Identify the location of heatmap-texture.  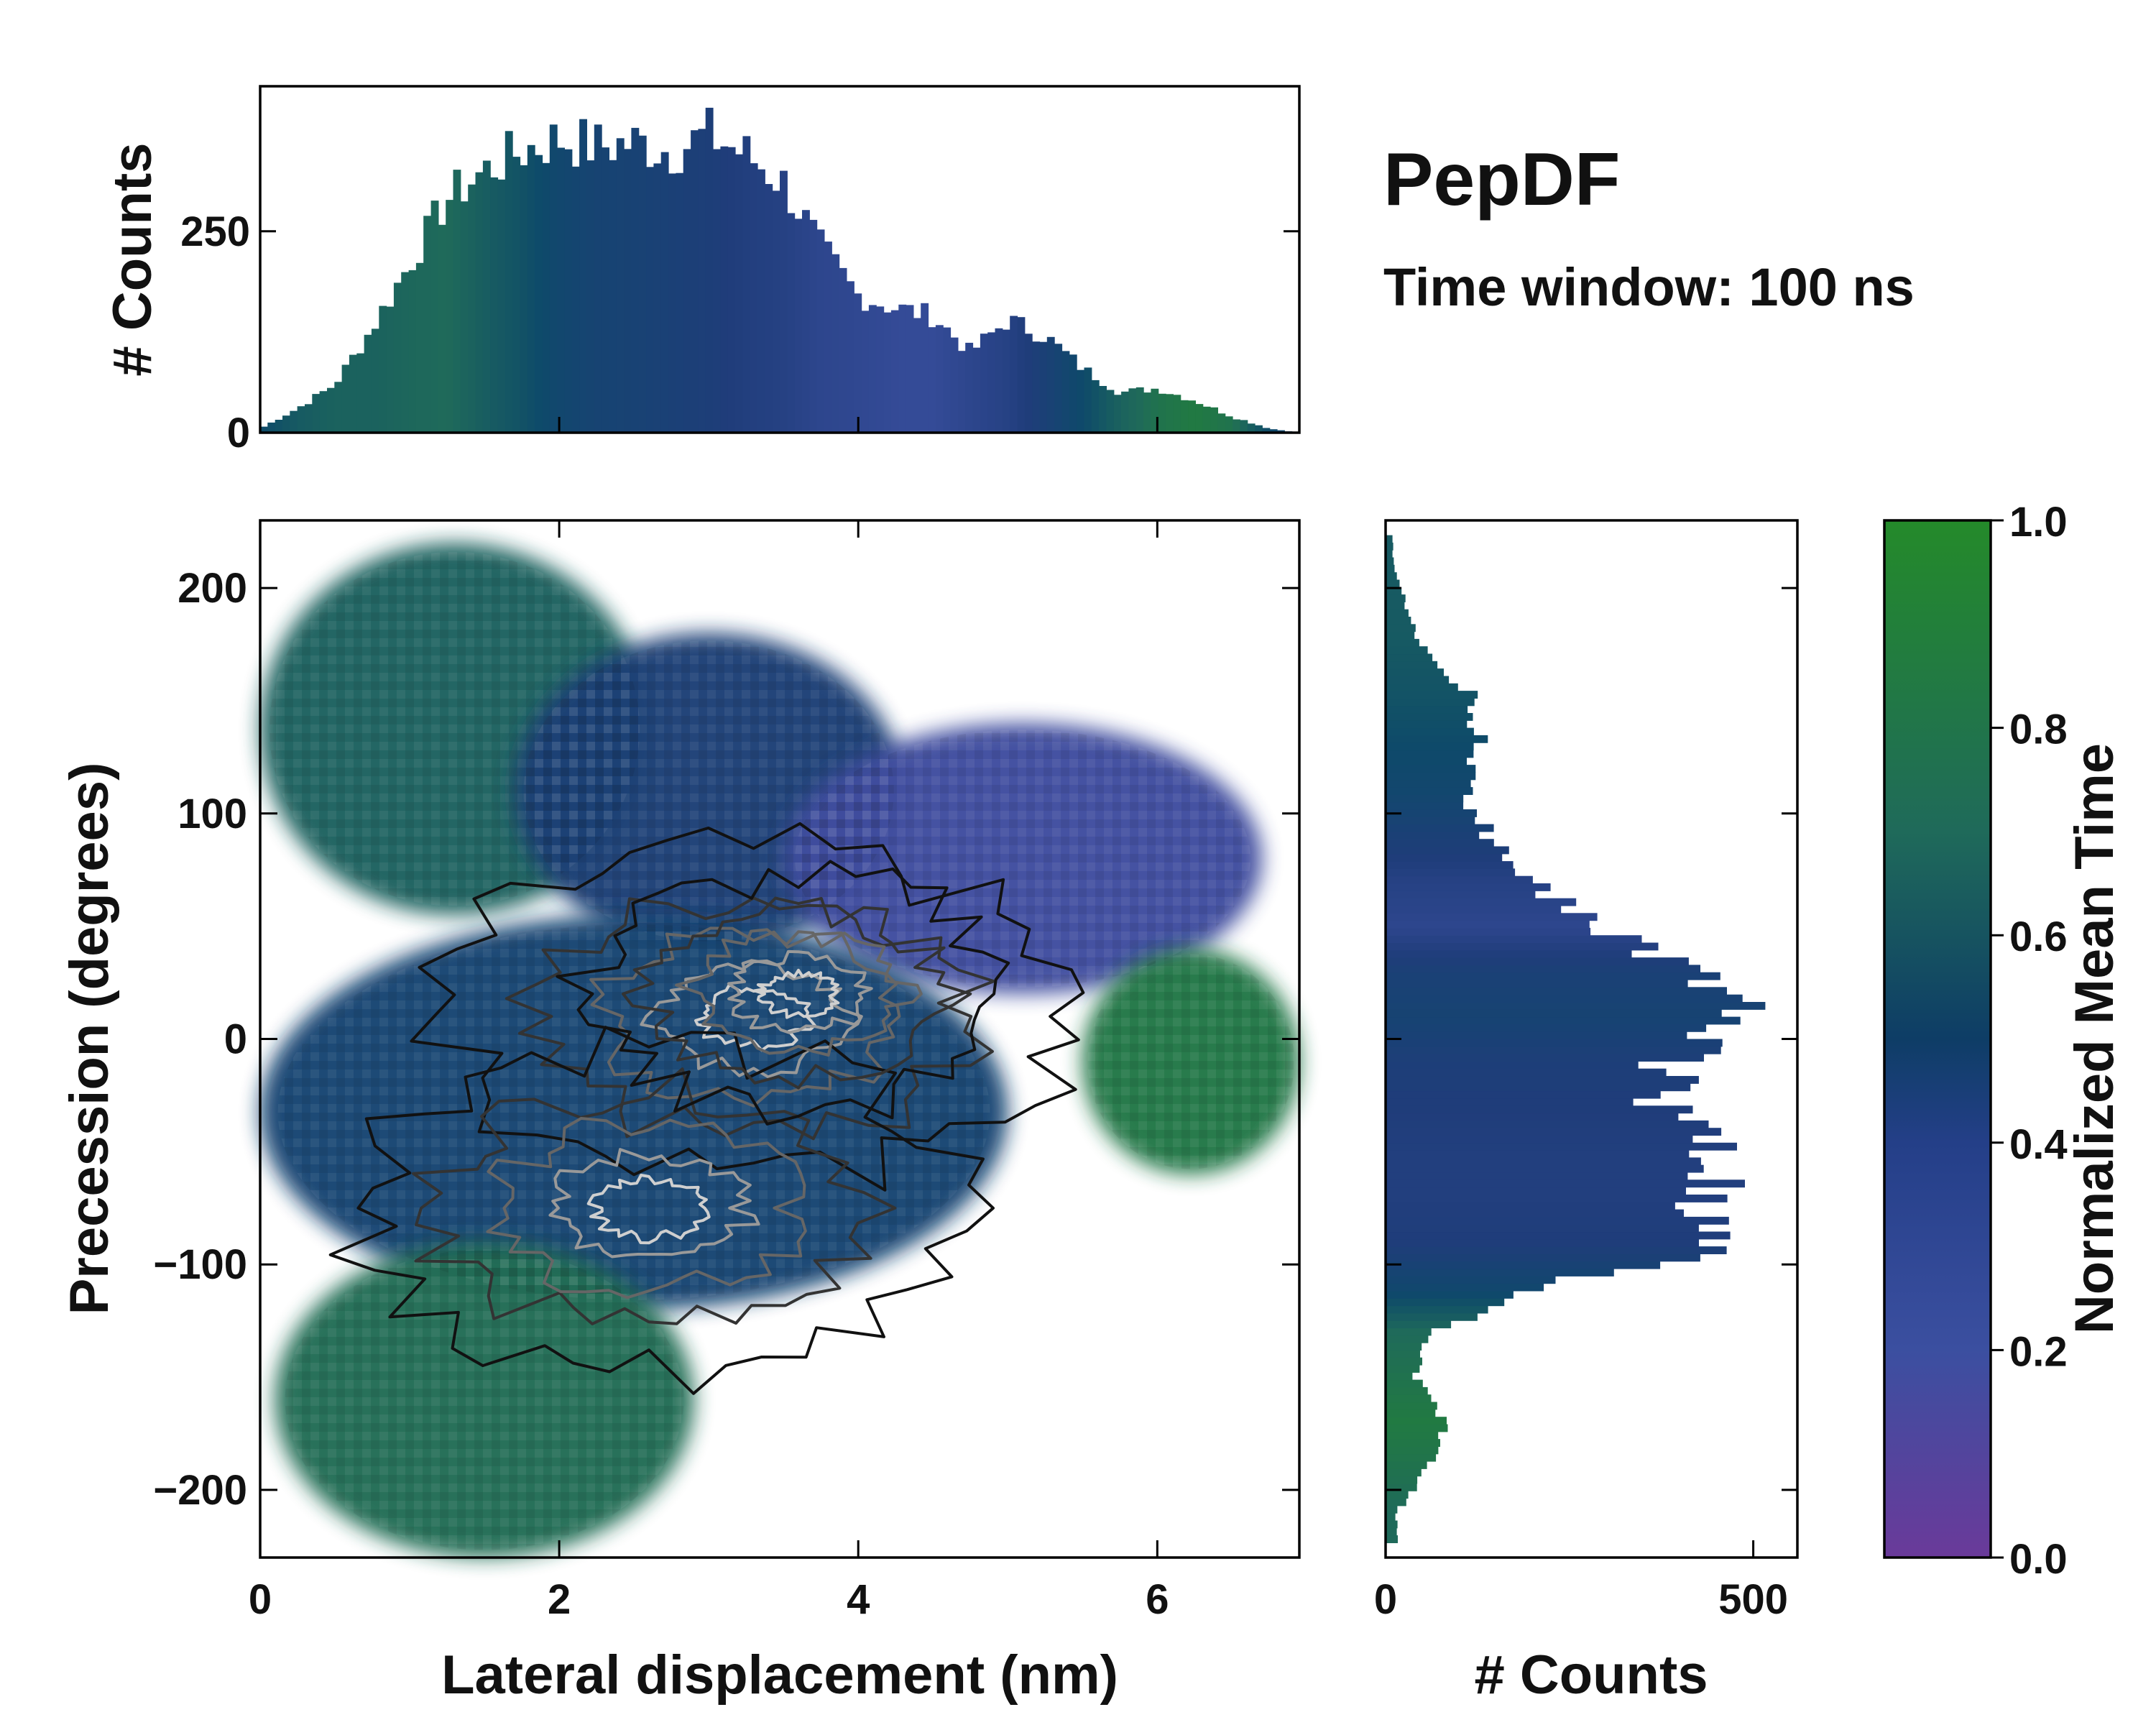
(484, 1399).